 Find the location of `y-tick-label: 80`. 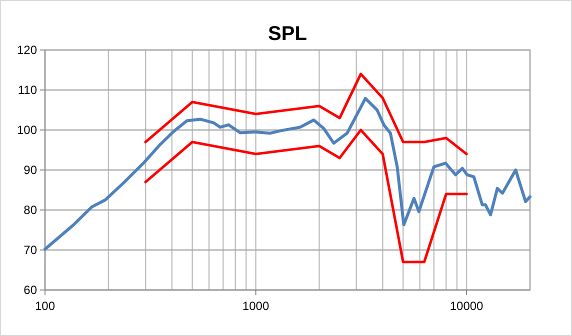

y-tick-label: 80 is located at coordinates (31, 210).